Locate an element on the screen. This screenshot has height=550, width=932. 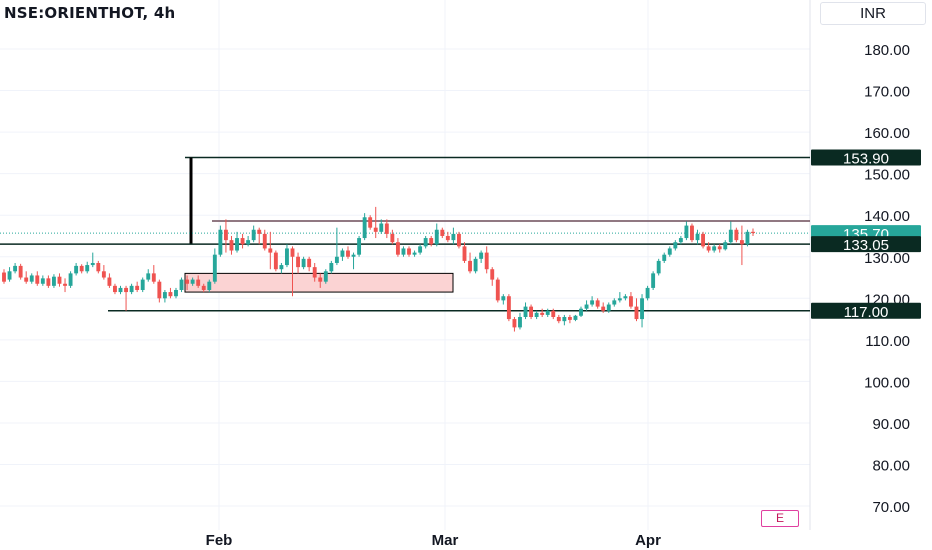
y-tick-label: 90.00 is located at coordinates (891, 424).